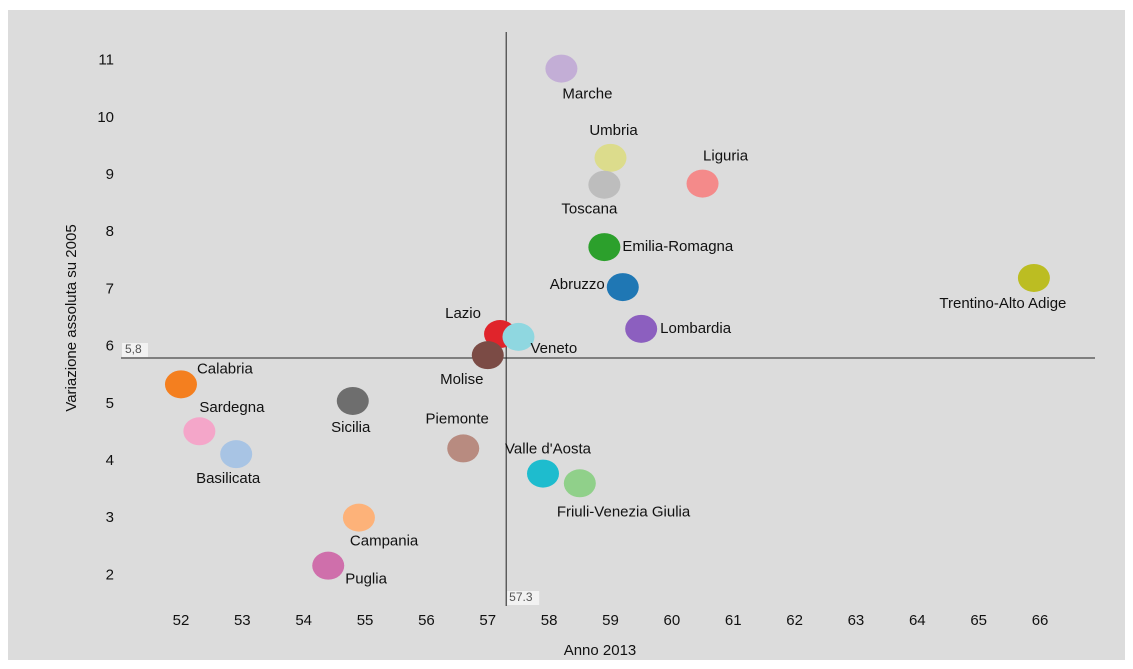 The height and width of the screenshot is (669, 1133). Describe the element at coordinates (457, 418) in the screenshot. I see `point-label: Piemonte` at that location.